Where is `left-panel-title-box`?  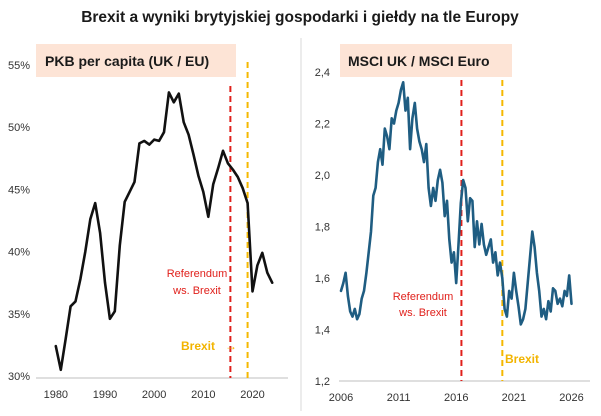 left-panel-title-box is located at coordinates (136, 60).